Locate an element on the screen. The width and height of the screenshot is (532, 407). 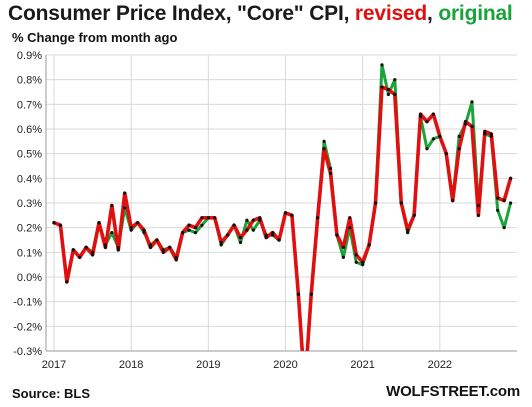
title-revised: revised is located at coordinates (391, 13).